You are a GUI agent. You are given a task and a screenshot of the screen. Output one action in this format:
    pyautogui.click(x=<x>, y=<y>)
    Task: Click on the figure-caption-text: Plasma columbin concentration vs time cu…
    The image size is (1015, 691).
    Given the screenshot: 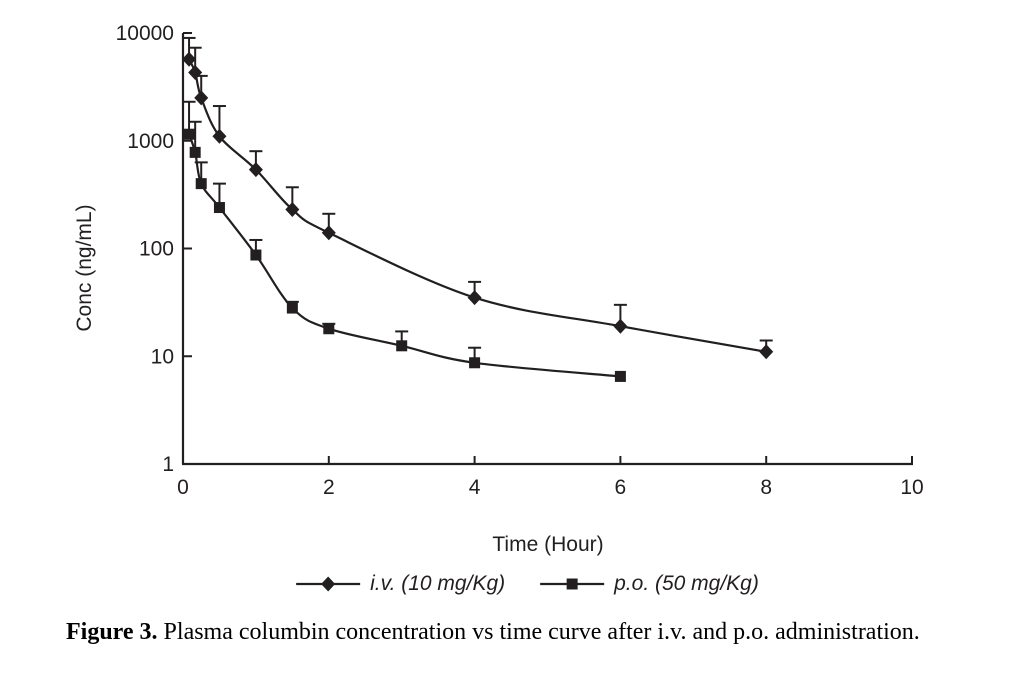 What is the action you would take?
    pyautogui.click(x=538, y=632)
    